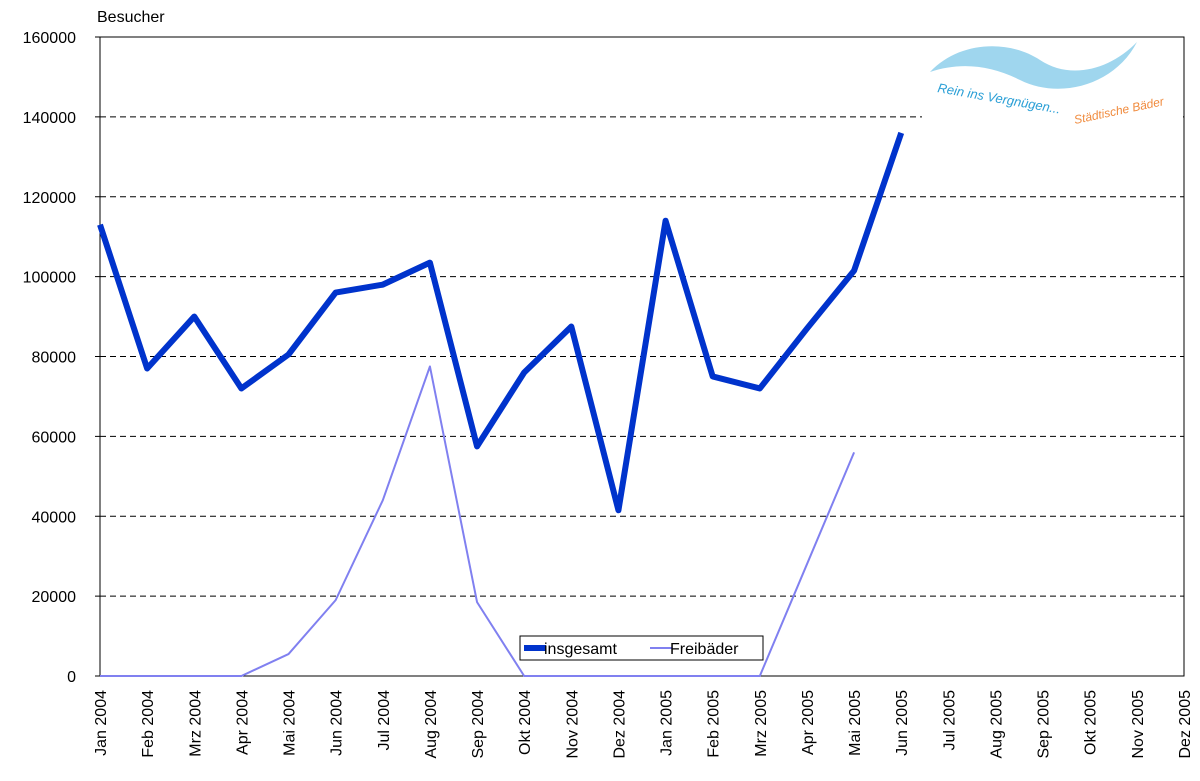 The height and width of the screenshot is (781, 1200). Describe the element at coordinates (1185, 724) in the screenshot. I see `x-tick-label: Dez 2005` at that location.